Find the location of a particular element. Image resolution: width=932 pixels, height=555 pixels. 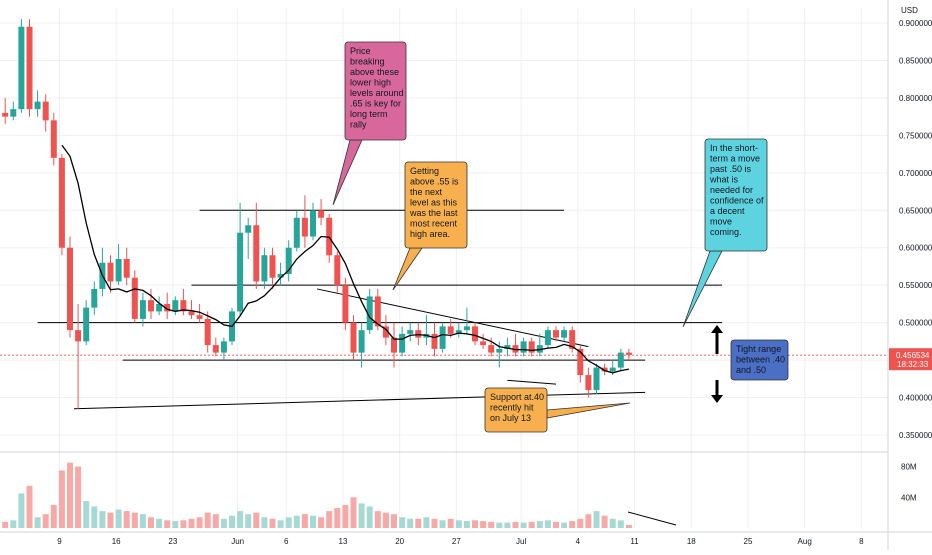

callout-text-line: above .55 is is located at coordinates (434, 182).